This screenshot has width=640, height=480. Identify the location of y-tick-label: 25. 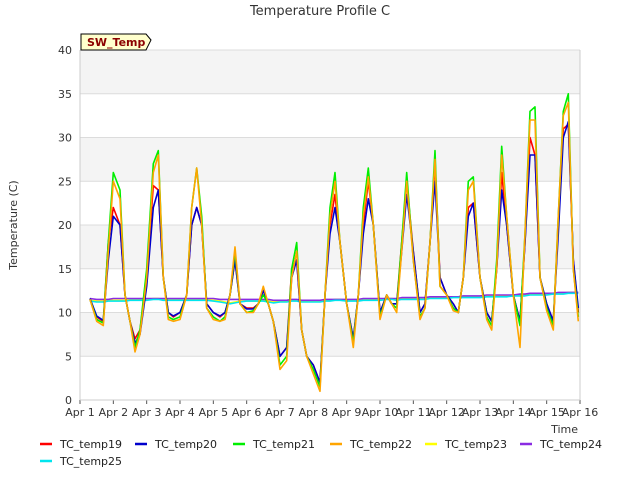
(65, 181).